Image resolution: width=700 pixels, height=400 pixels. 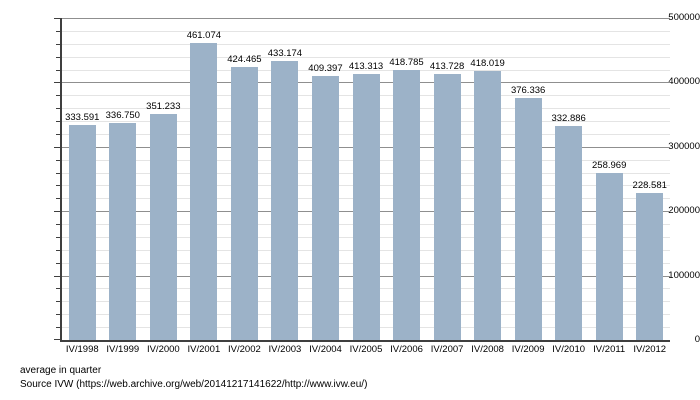 I want to click on caption-average-in-quarter: average in quarter, so click(x=61, y=370).